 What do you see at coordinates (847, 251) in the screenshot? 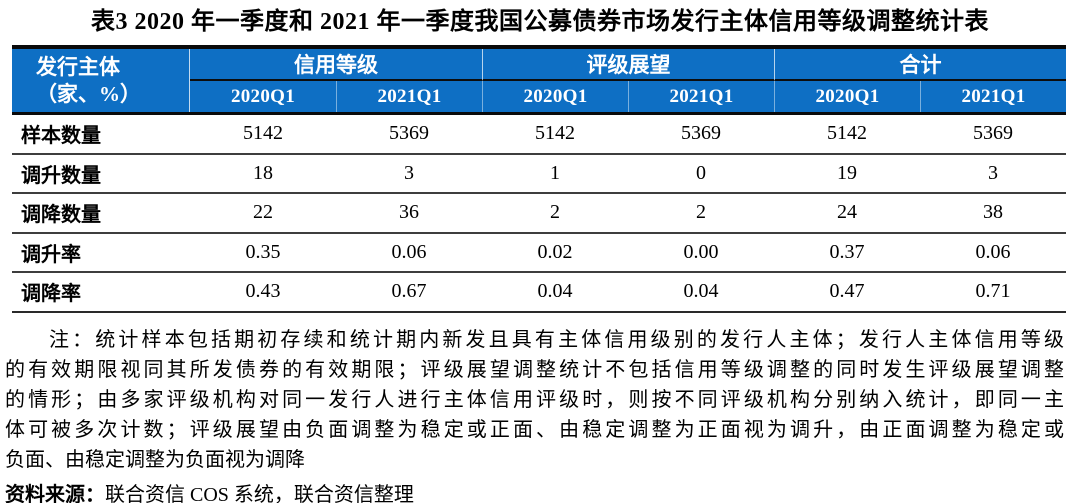
I see `cell-value: 0.37` at bounding box center [847, 251].